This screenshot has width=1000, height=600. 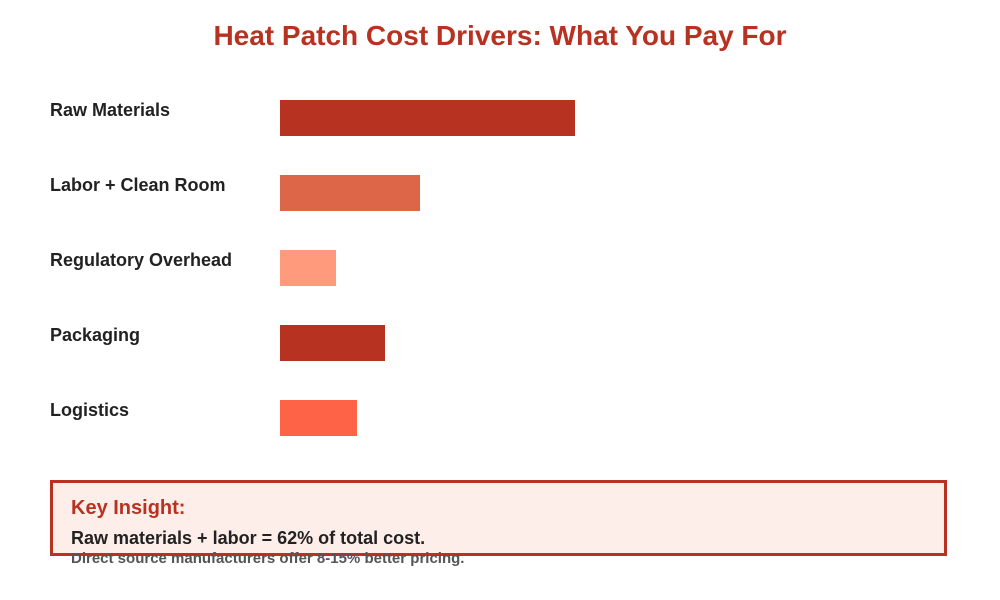 I want to click on bar-label: Labor + Clean Room, so click(x=138, y=185).